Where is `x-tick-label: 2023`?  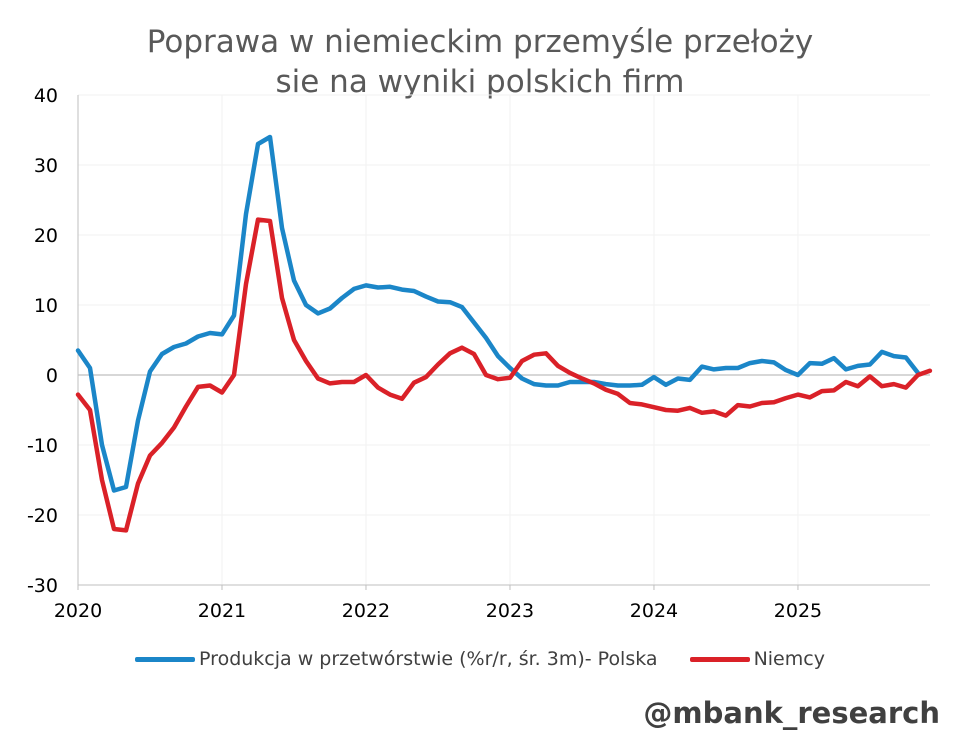
x-tick-label: 2023 is located at coordinates (510, 611).